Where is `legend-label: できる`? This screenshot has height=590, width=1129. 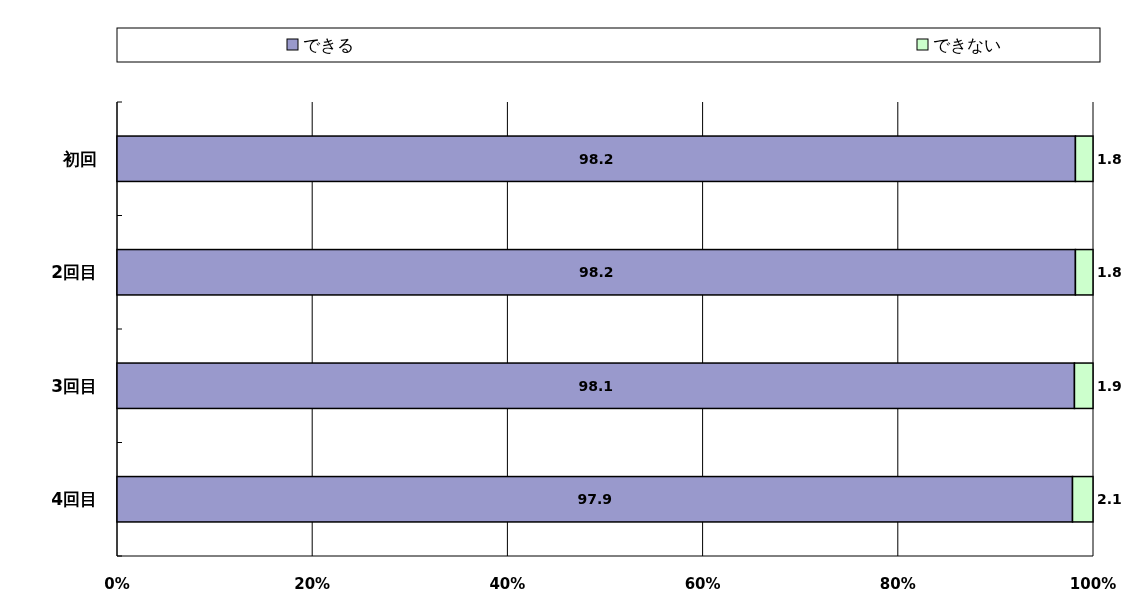
legend-label: できる is located at coordinates (328, 45).